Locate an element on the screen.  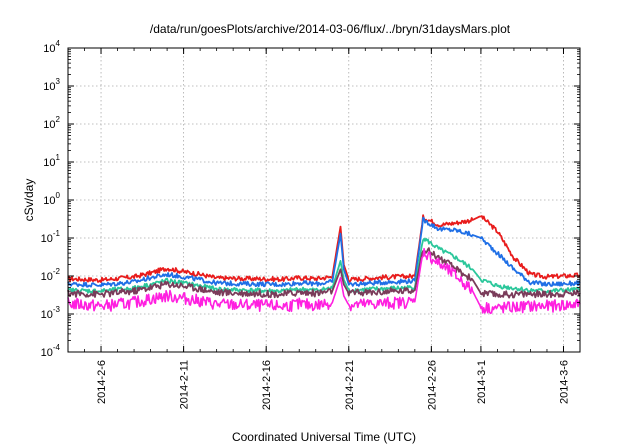
y-tick-label: 10² is located at coordinates (51, 123).